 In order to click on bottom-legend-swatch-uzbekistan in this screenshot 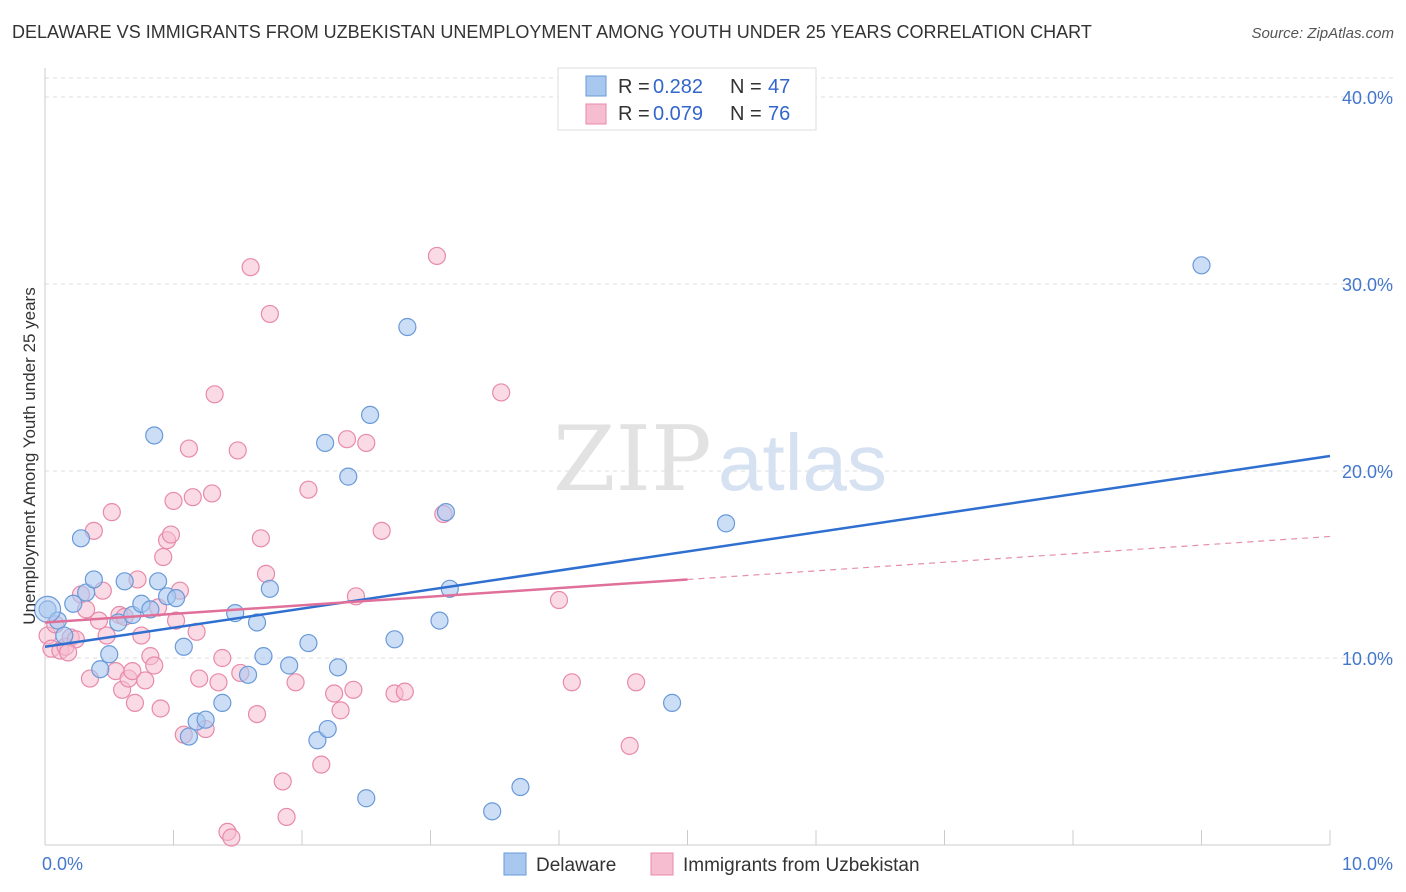, I will do `click(662, 864)`.